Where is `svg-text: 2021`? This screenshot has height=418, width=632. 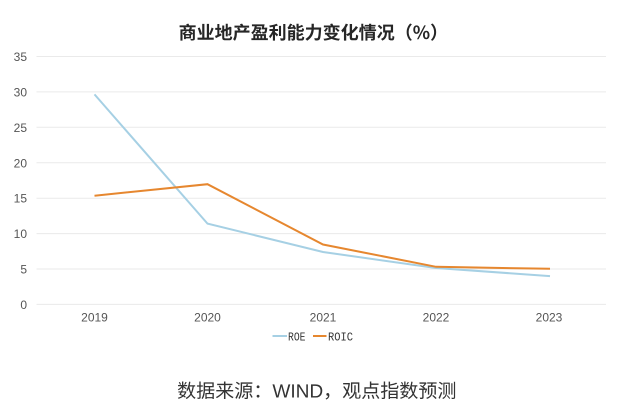
svg-text: 2021 is located at coordinates (323, 318).